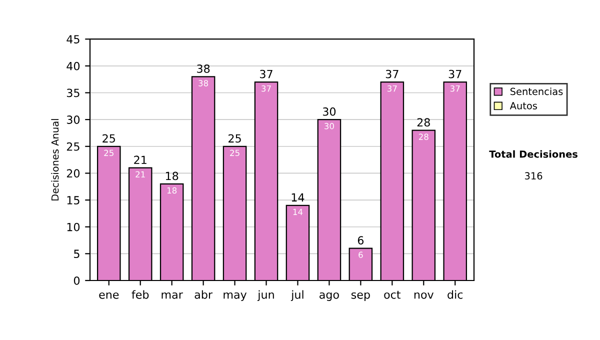  Describe the element at coordinates (172, 190) in the screenshot. I see `data-label: 18` at that location.